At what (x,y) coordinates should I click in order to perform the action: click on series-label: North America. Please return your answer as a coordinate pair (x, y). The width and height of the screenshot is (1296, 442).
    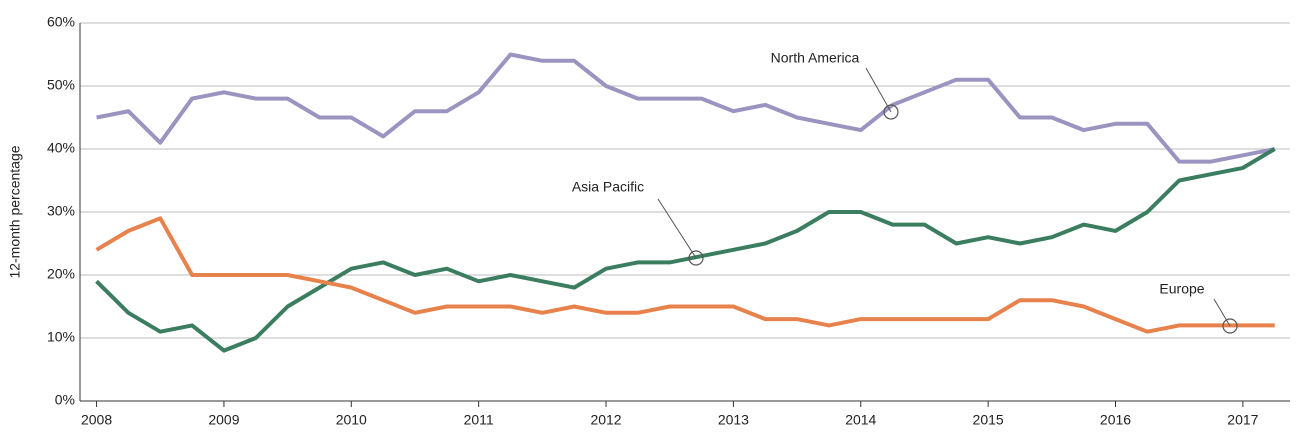
    Looking at the image, I should click on (815, 58).